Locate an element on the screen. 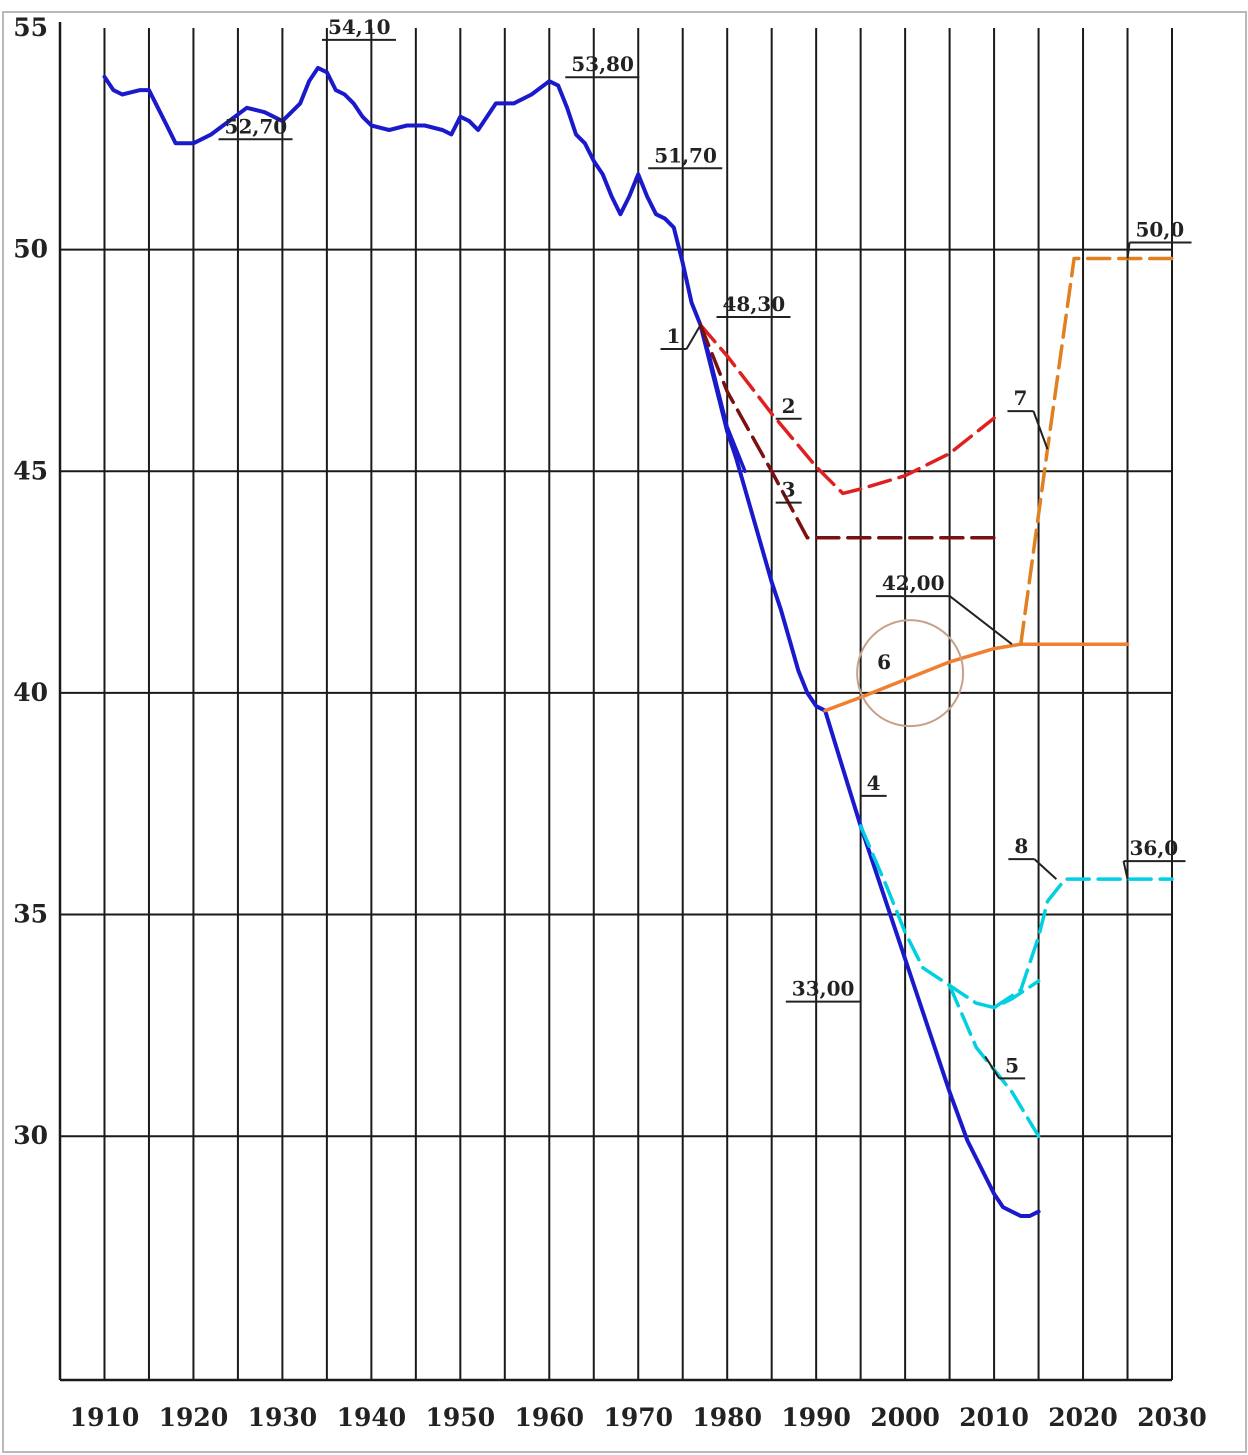 This screenshot has width=1248, height=1455. x-tick-label: 1950 is located at coordinates (461, 1417).